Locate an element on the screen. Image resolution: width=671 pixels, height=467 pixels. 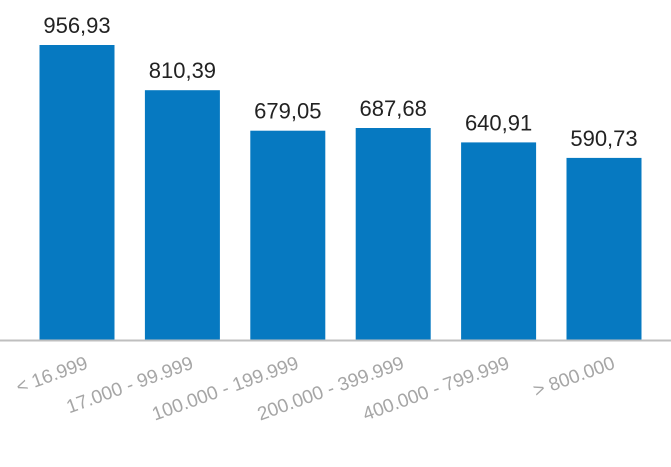
value-label-1: 956,93 is located at coordinates (76, 25).